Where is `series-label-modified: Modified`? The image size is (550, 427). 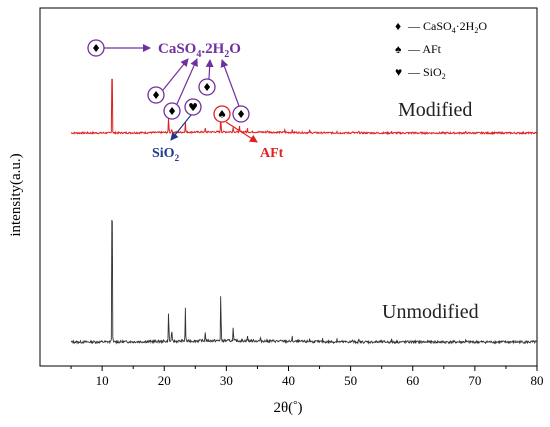
series-label-modified: Modified is located at coordinates (435, 110).